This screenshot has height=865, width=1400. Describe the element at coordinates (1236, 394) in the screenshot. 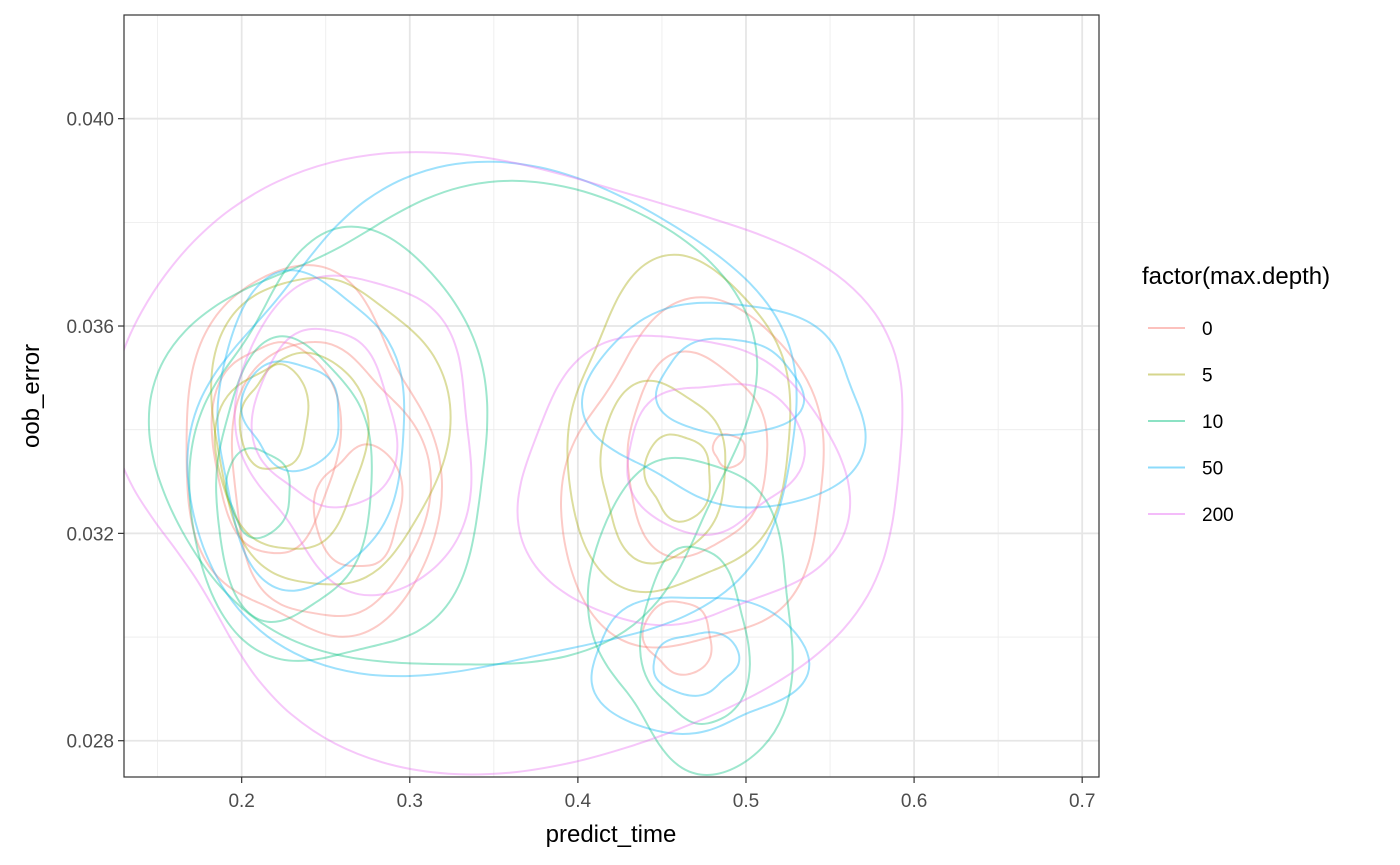

I see `legend: factor(max.depth) 0 5 10 50 200` at that location.